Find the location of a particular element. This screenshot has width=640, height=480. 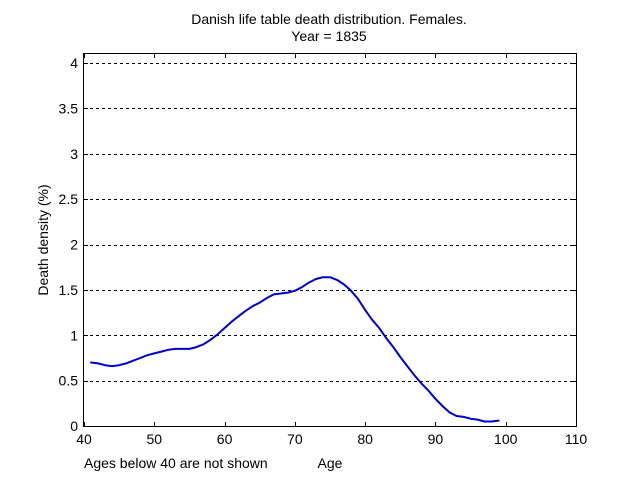

y-tick-label: 0 is located at coordinates (74, 426).